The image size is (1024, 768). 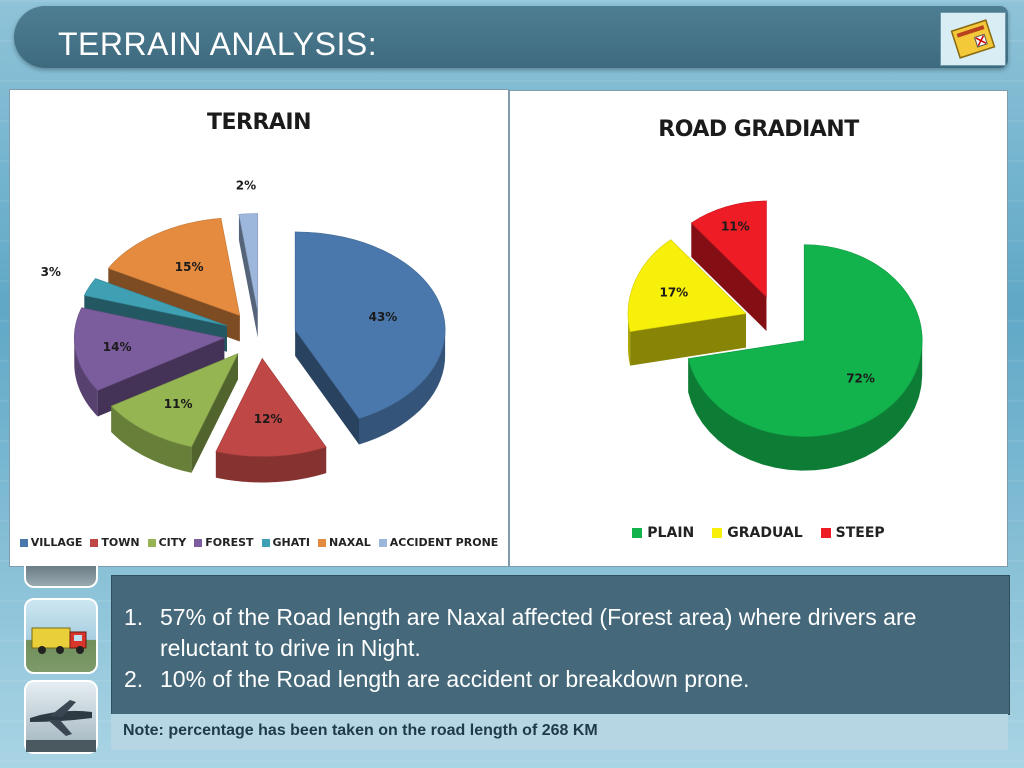 What do you see at coordinates (229, 542) in the screenshot?
I see `legend-label: FOREST` at bounding box center [229, 542].